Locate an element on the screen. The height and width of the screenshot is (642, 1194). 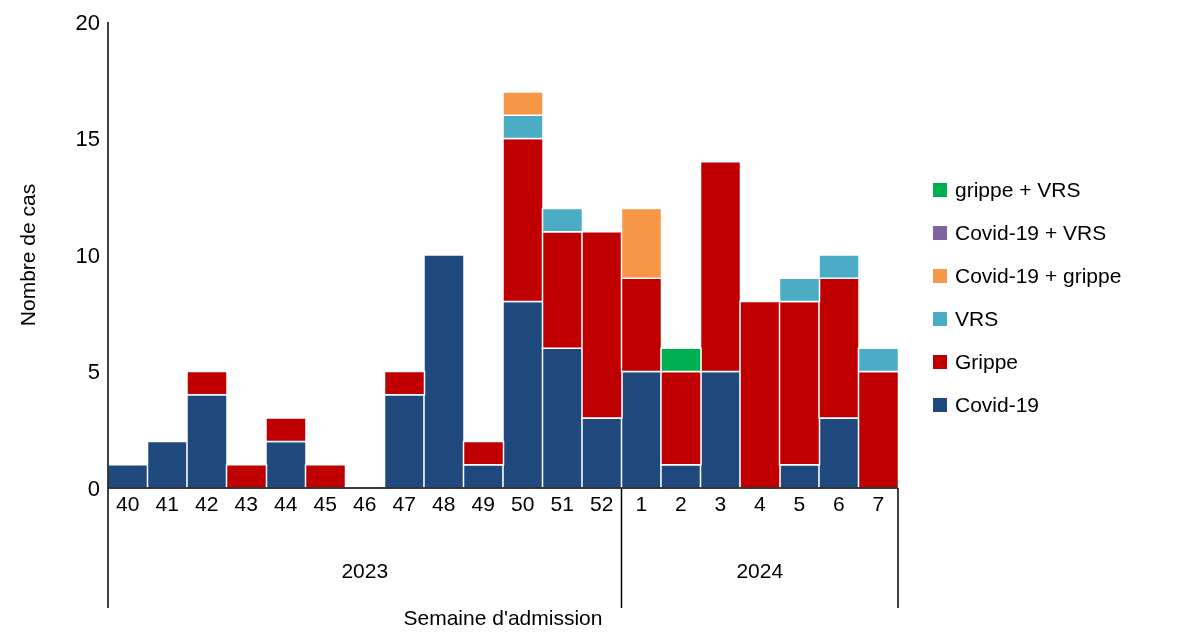
legend-label: Covid-19 is located at coordinates (997, 405).